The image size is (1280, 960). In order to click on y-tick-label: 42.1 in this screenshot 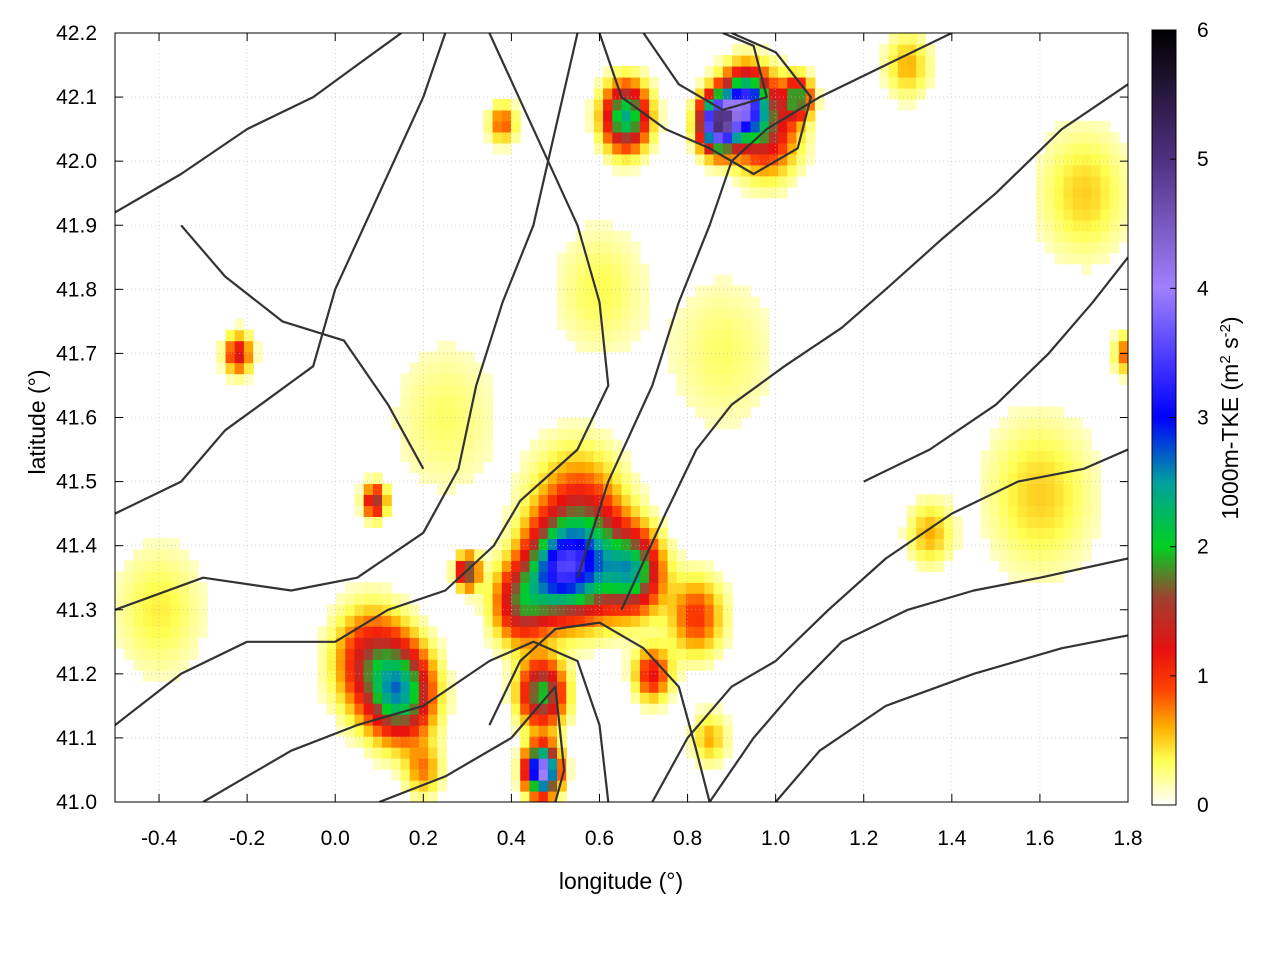, I will do `click(76, 97)`.